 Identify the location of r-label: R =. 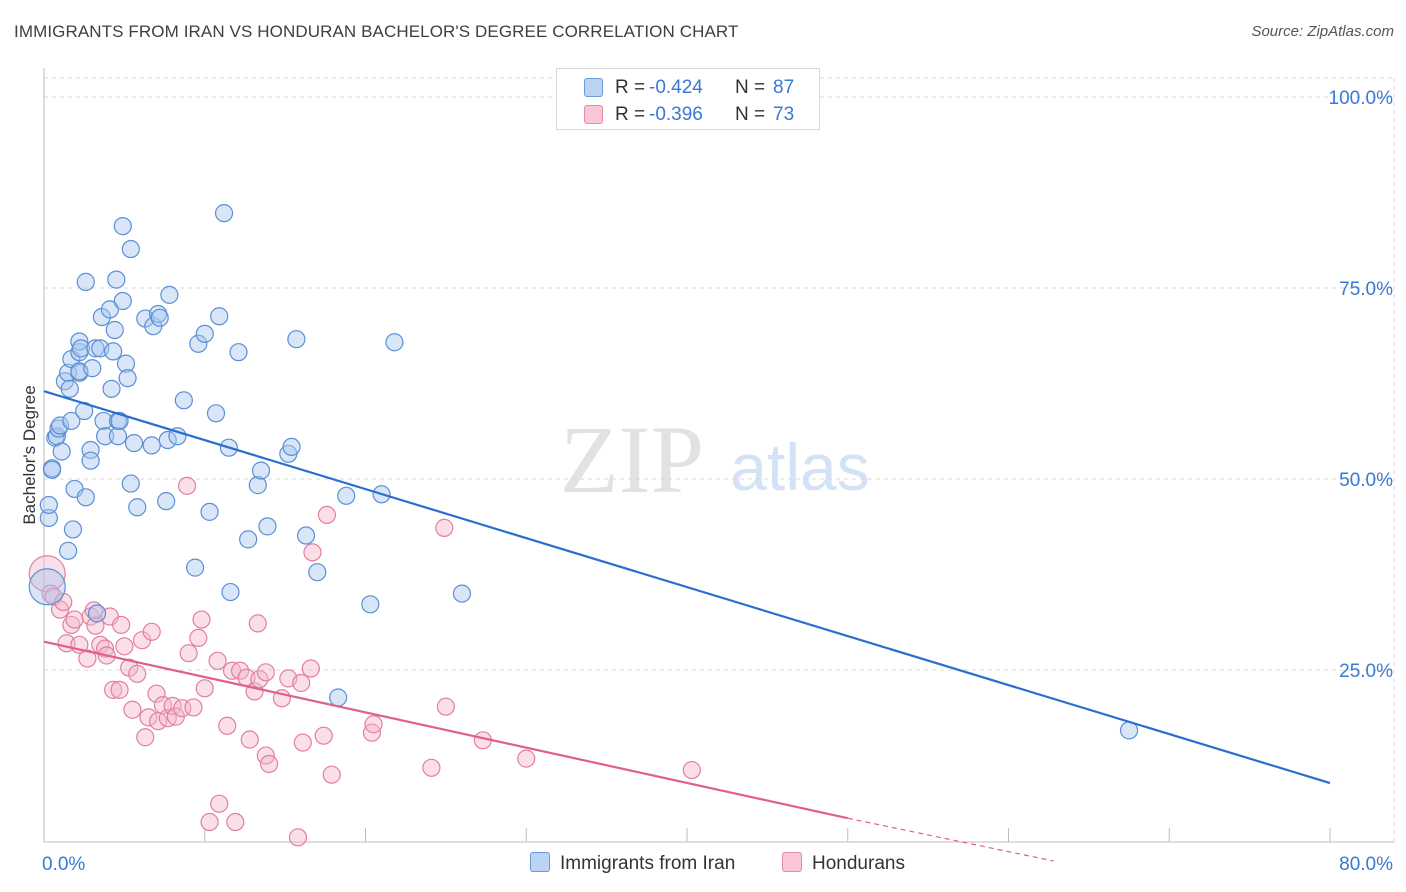
(630, 87).